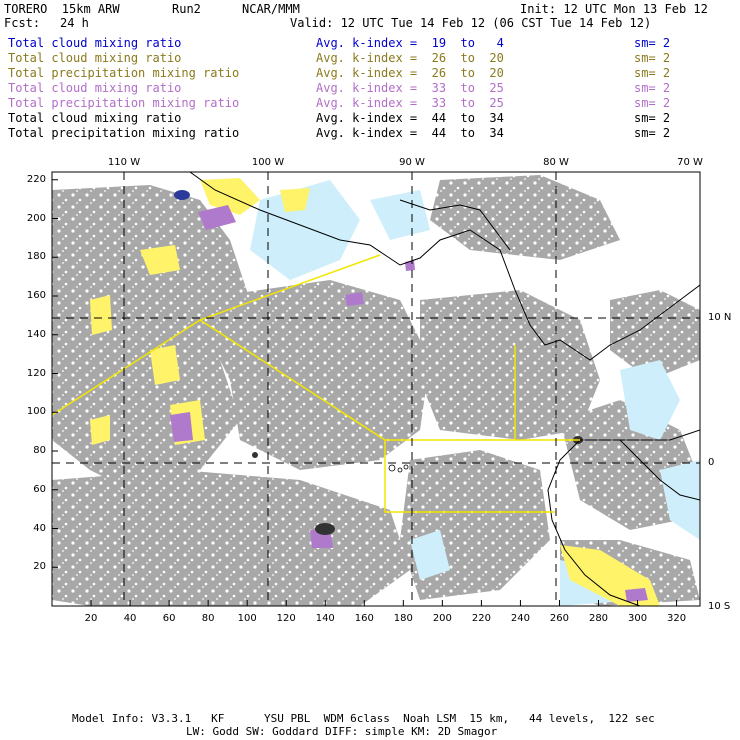  What do you see at coordinates (690, 162) in the screenshot?
I see `longitude-label: 70 W` at bounding box center [690, 162].